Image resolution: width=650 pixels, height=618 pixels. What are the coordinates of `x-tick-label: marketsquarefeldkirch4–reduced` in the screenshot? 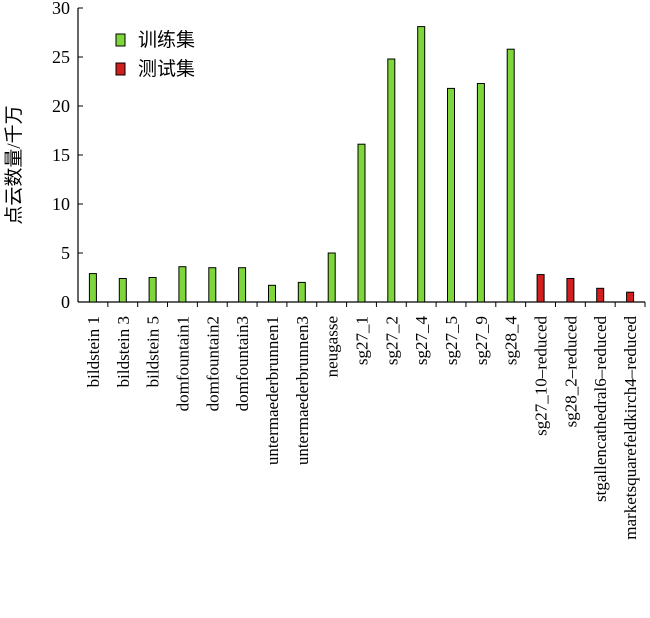 It's located at (630, 428).